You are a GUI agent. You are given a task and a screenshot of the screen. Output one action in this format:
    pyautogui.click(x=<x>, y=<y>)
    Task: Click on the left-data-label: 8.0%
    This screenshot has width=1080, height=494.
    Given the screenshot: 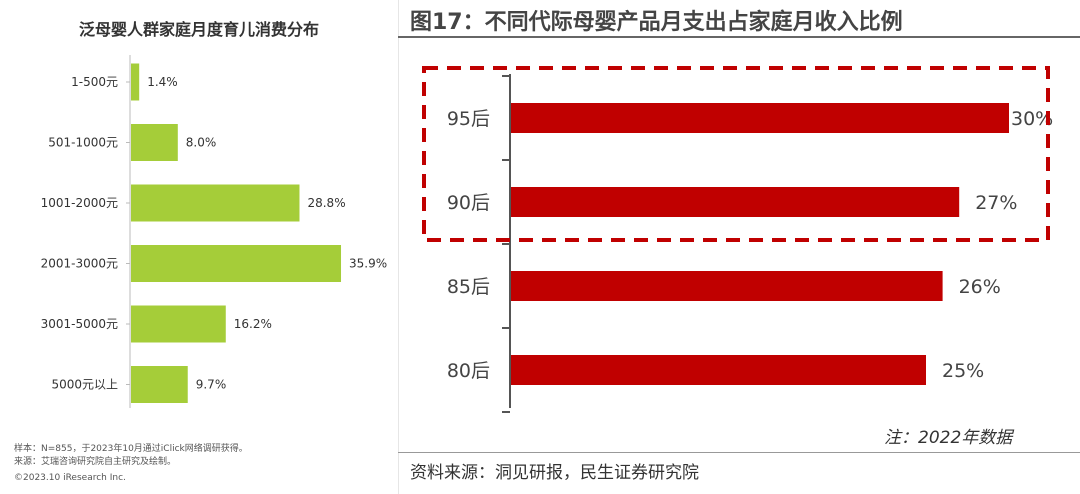 What is the action you would take?
    pyautogui.click(x=201, y=143)
    